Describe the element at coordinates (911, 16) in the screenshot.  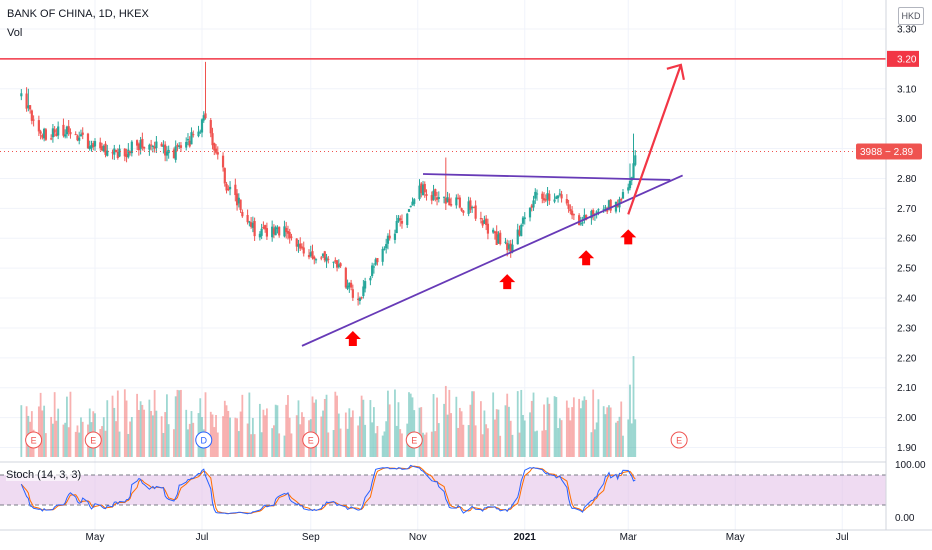
I see `currency-badge: HKD` at that location.